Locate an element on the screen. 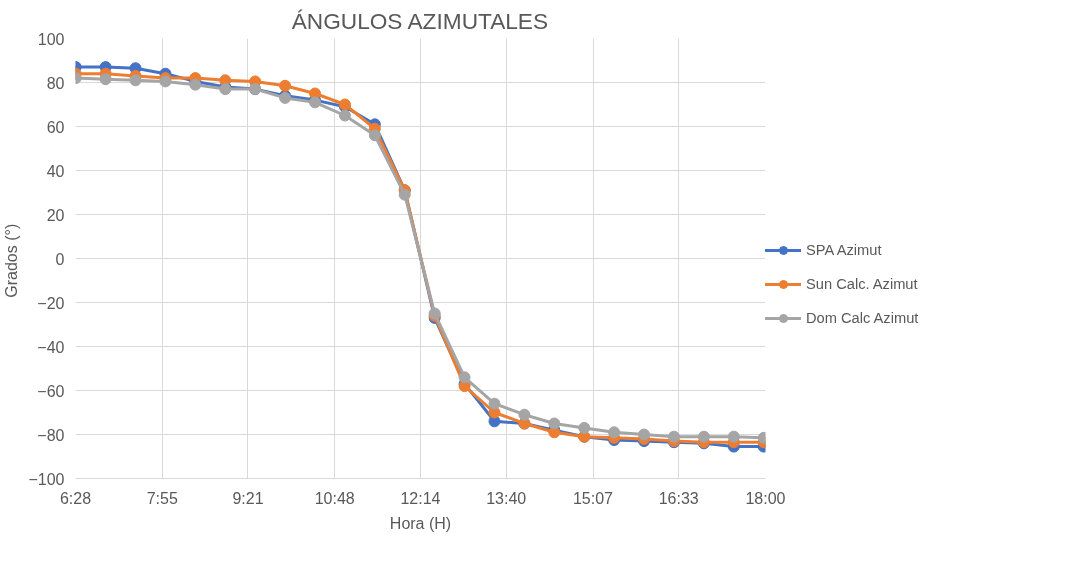 The height and width of the screenshot is (576, 1070). y-tick-label: 100 is located at coordinates (51, 39).